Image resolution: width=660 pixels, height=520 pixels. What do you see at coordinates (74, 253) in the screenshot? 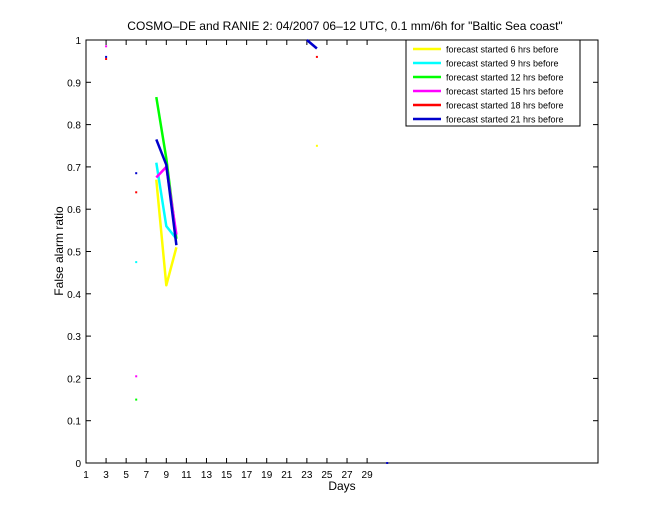
I see `y-tick-label: 0.5` at bounding box center [74, 253].